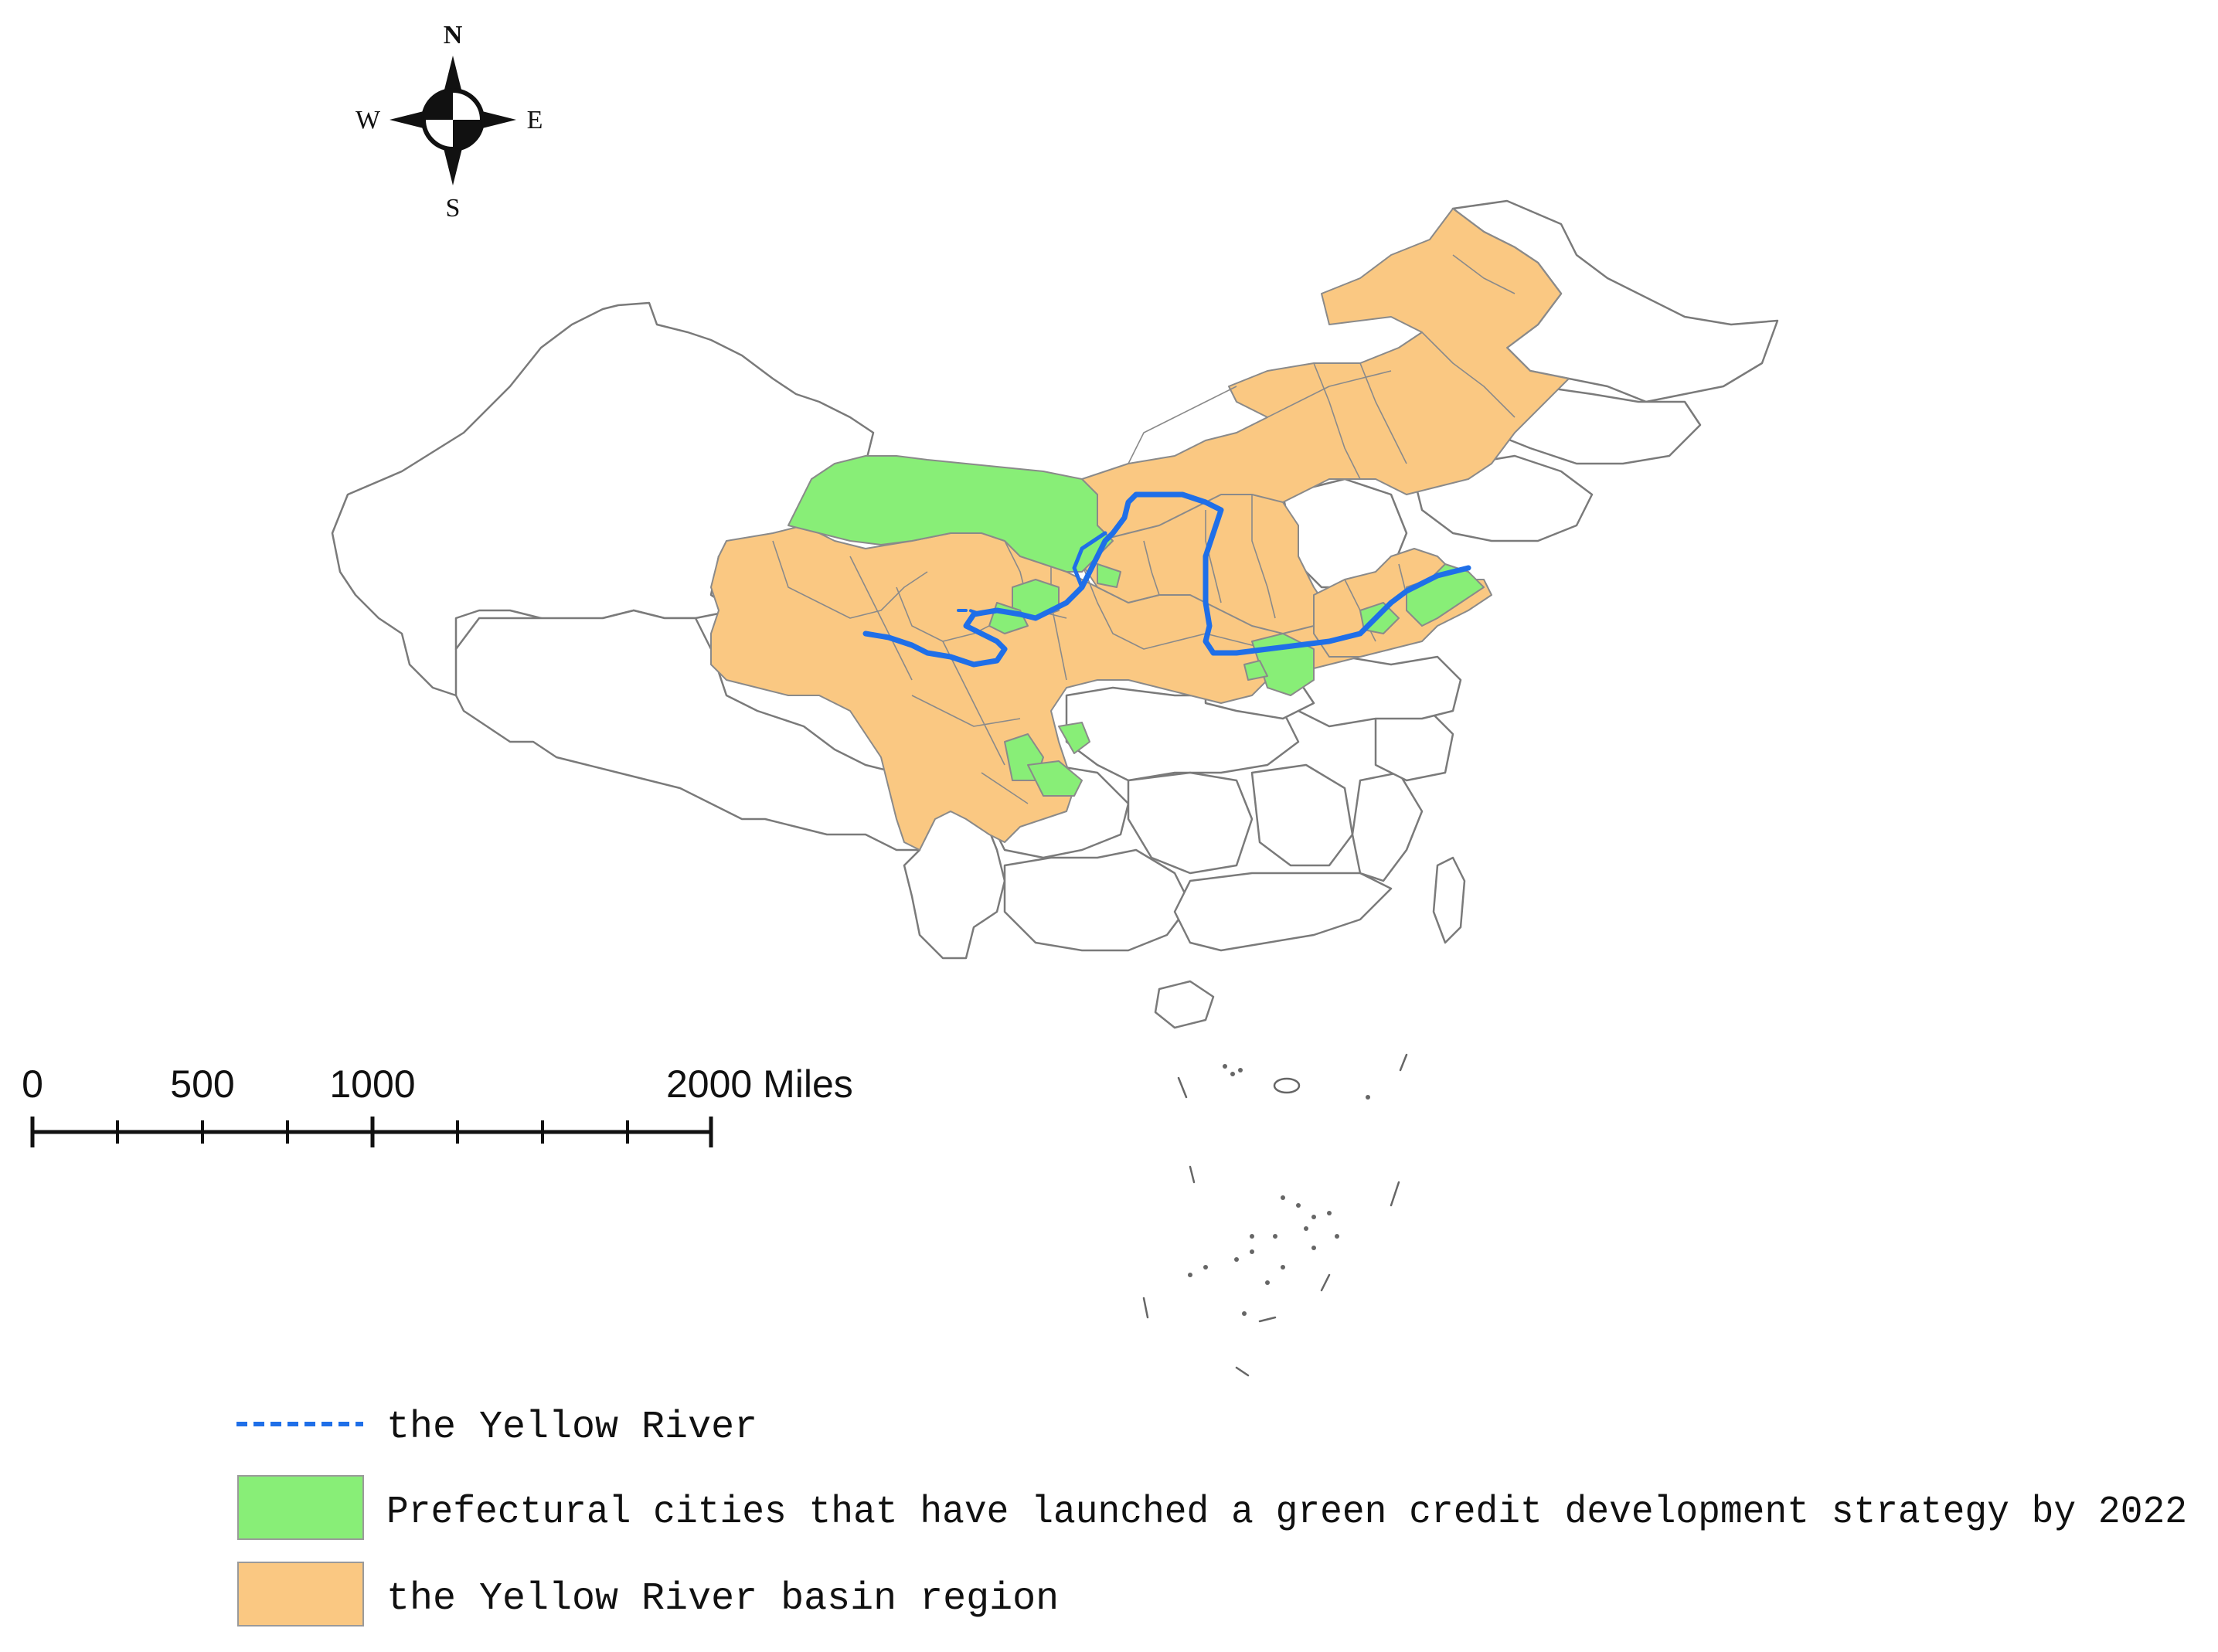 The height and width of the screenshot is (1652, 2218). What do you see at coordinates (453, 35) in the screenshot?
I see `compass-north-label: N` at bounding box center [453, 35].